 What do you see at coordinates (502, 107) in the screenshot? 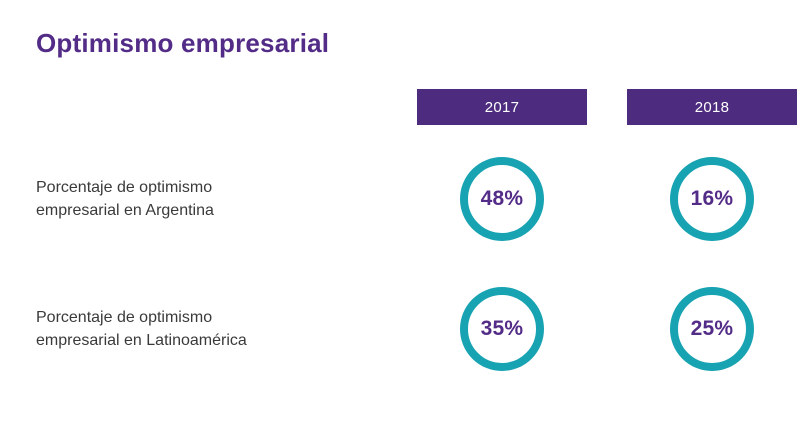
I see `column-header-2017: 2017` at bounding box center [502, 107].